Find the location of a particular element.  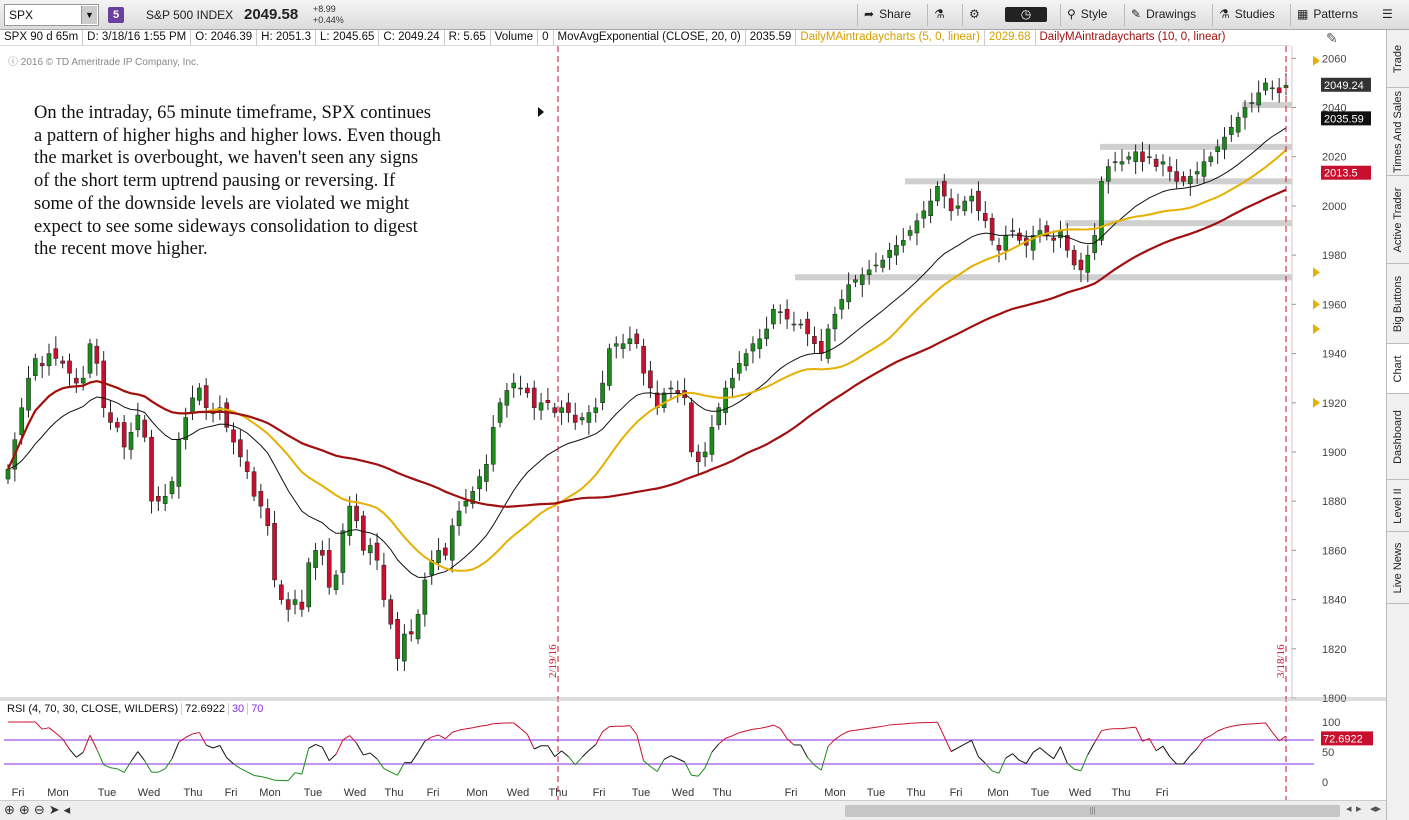

style-button: ⚲ Style is located at coordinates (1086, 15).